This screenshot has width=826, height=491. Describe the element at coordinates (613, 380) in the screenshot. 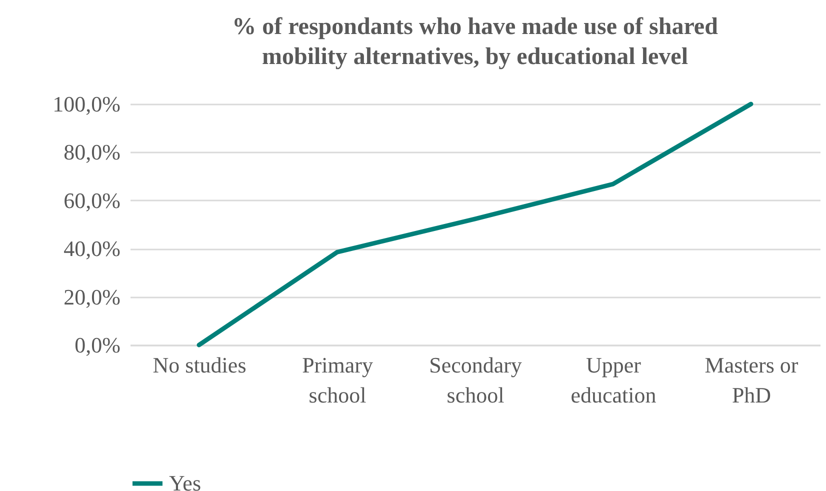

I see `x-tick-label: Upper education` at that location.